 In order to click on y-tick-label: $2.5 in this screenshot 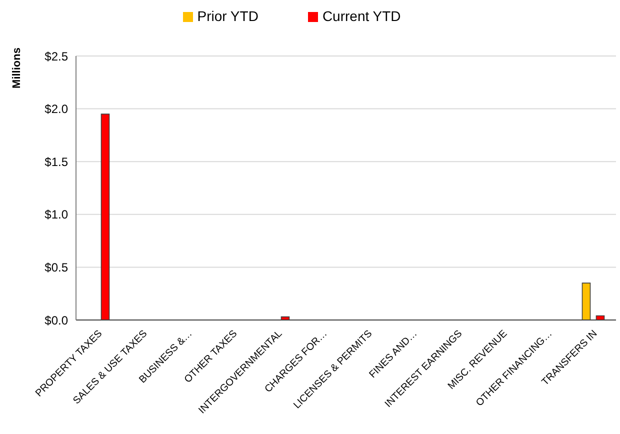, I will do `click(56, 56)`.